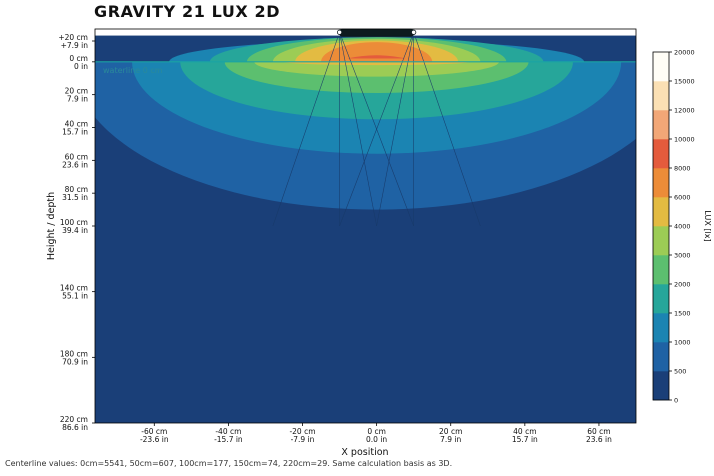  I want to click on contour-band-peak, so click(376, 57).